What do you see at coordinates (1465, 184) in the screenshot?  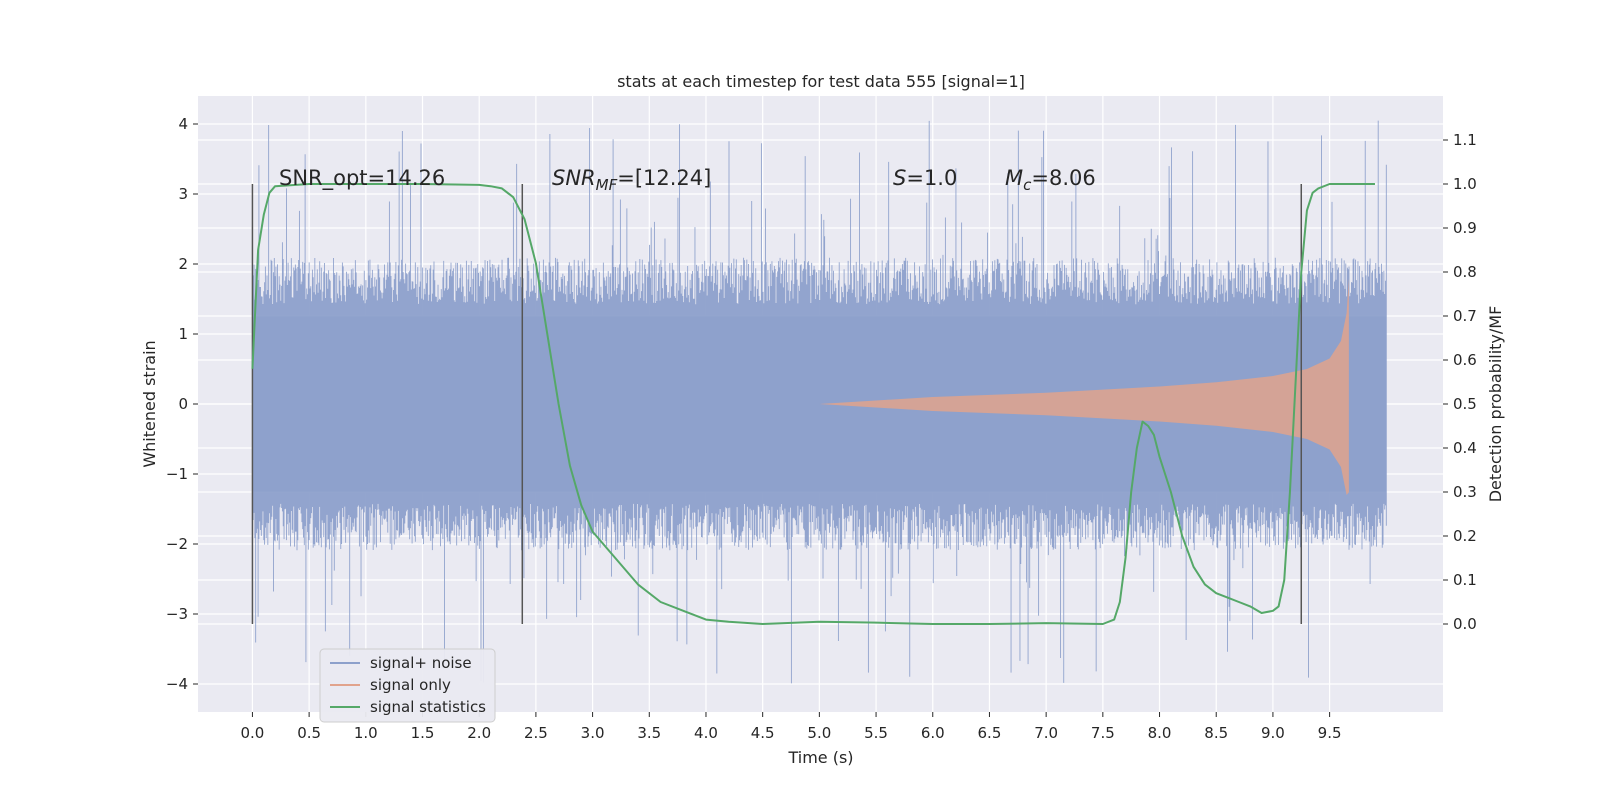 I see `y-right-tick-label: 1.0` at bounding box center [1465, 184].